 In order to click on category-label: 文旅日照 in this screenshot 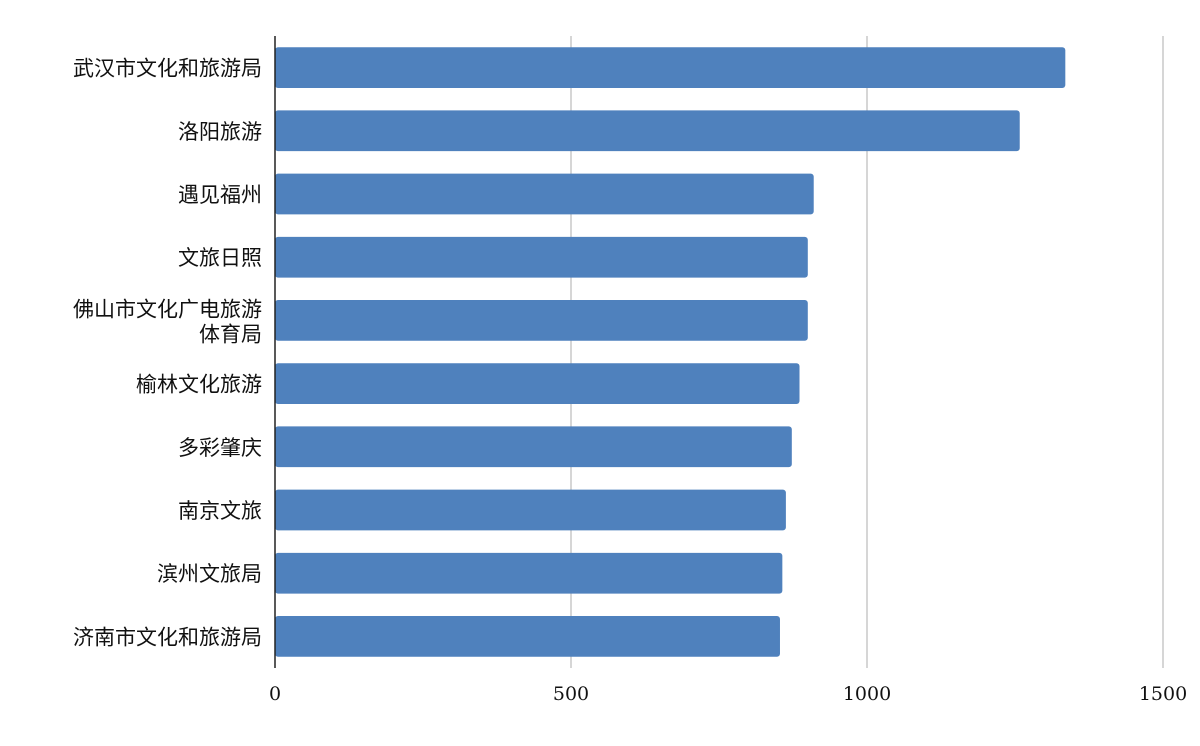, I will do `click(220, 258)`.